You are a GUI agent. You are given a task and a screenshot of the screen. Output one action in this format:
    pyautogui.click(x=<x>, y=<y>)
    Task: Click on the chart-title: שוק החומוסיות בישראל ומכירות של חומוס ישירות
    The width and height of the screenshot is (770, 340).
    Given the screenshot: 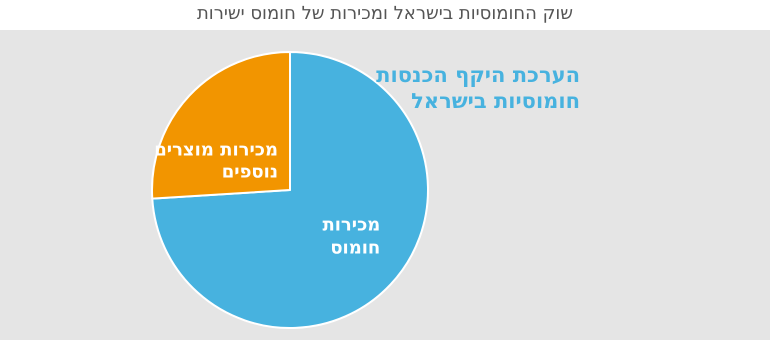 What is the action you would take?
    pyautogui.click(x=385, y=14)
    